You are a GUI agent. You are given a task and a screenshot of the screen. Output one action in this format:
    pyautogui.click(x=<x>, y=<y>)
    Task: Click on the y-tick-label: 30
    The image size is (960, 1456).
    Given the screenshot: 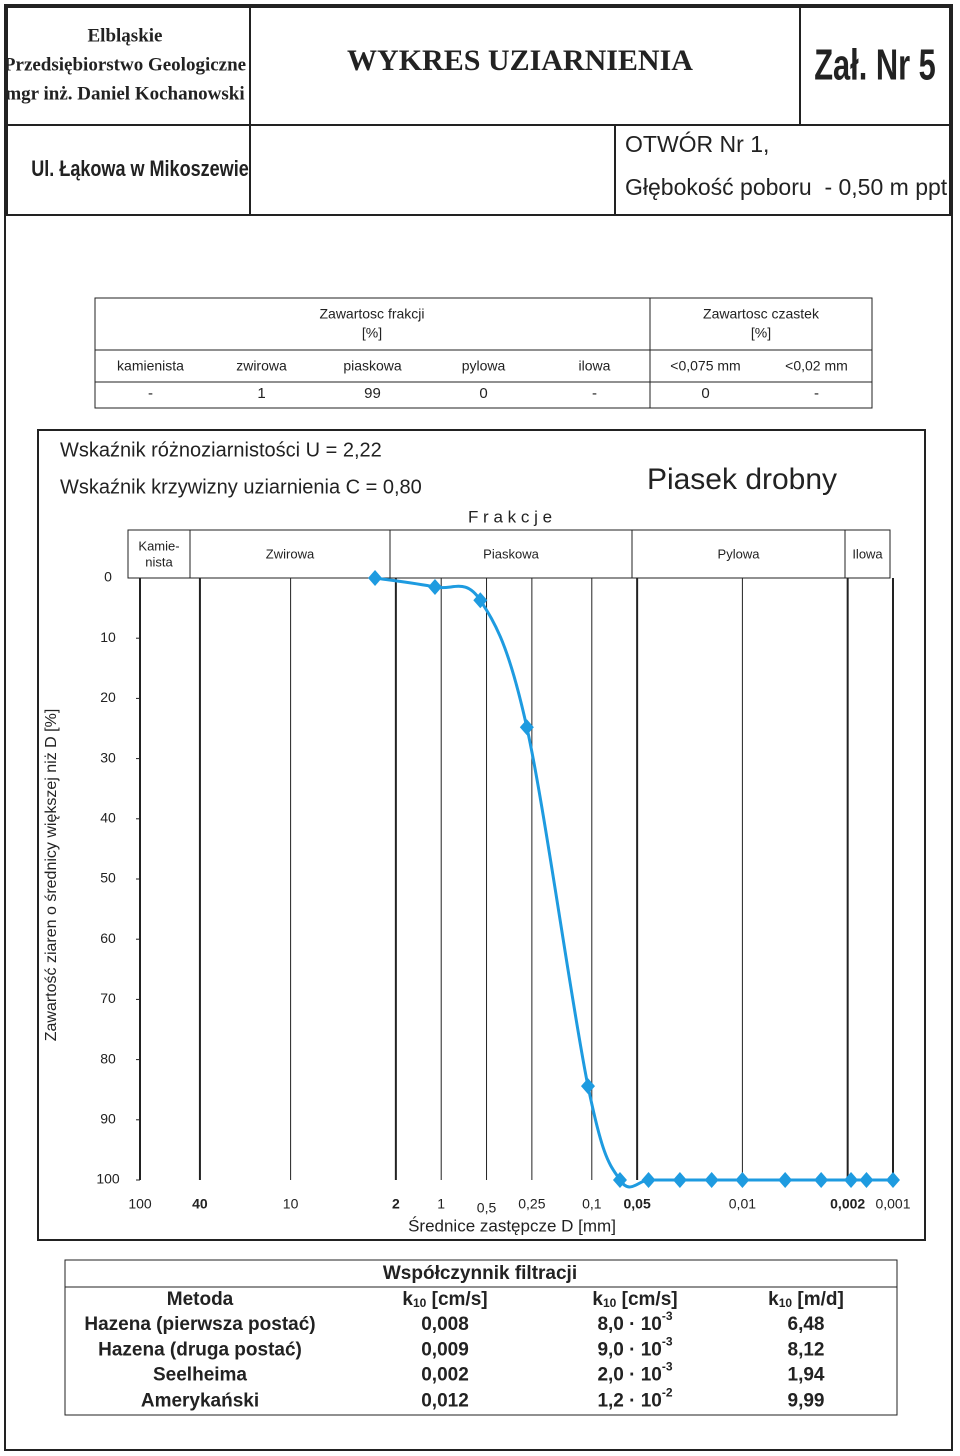 What is the action you would take?
    pyautogui.click(x=108, y=757)
    